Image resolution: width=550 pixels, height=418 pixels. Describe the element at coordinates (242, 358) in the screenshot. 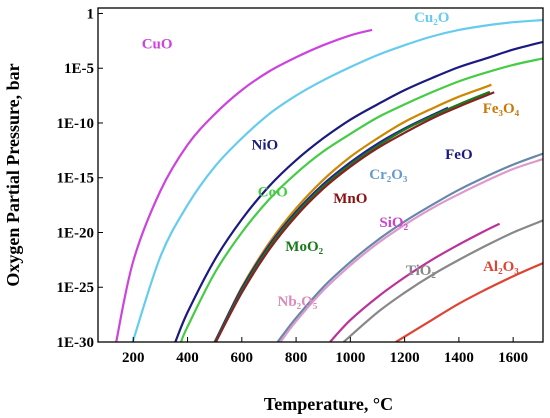

I see `x-tick-label: 600` at that location.